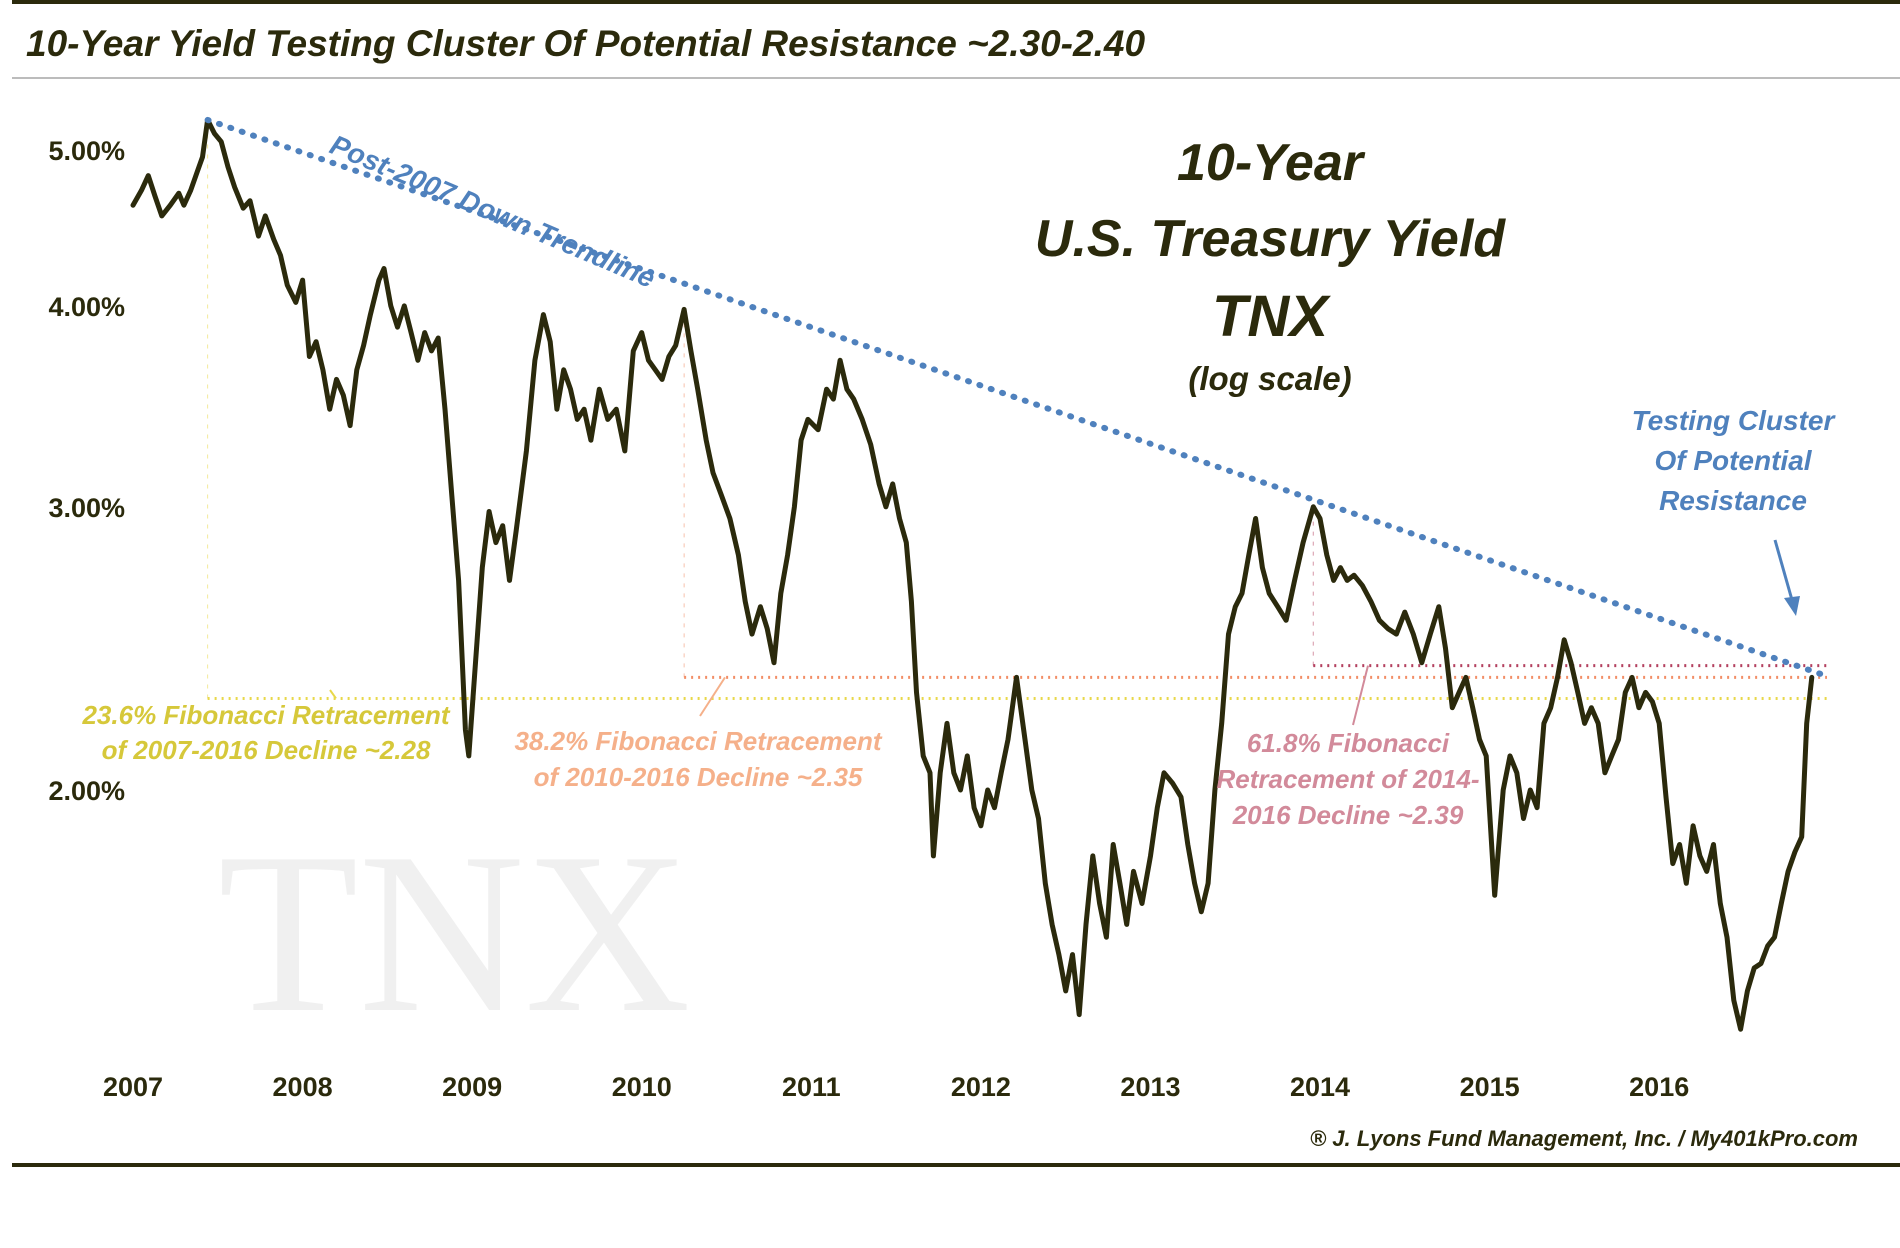  Describe the element at coordinates (811, 1087) in the screenshot. I see `x-tick-label: 2011` at that location.